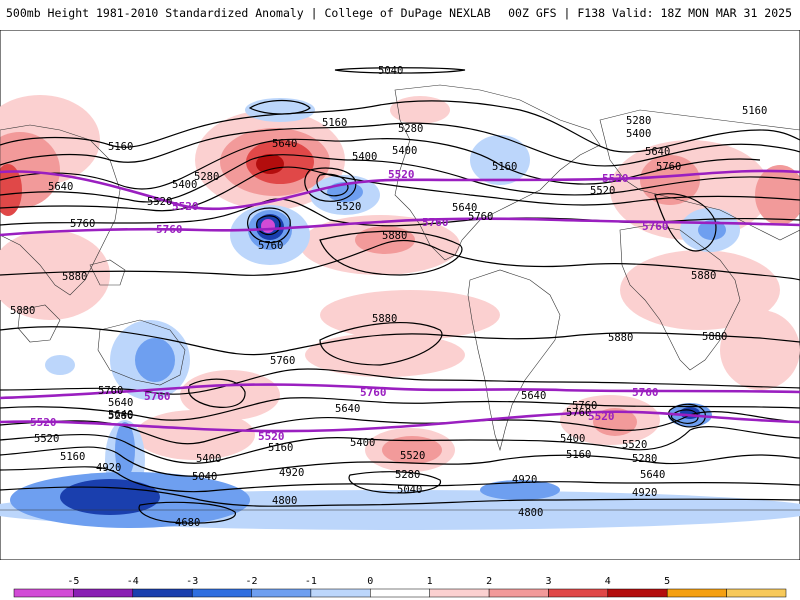 This screenshot has width=800, height=600. What do you see at coordinates (430, 581) in the screenshot?
I see `colorbar-tick-label: 1` at bounding box center [430, 581].